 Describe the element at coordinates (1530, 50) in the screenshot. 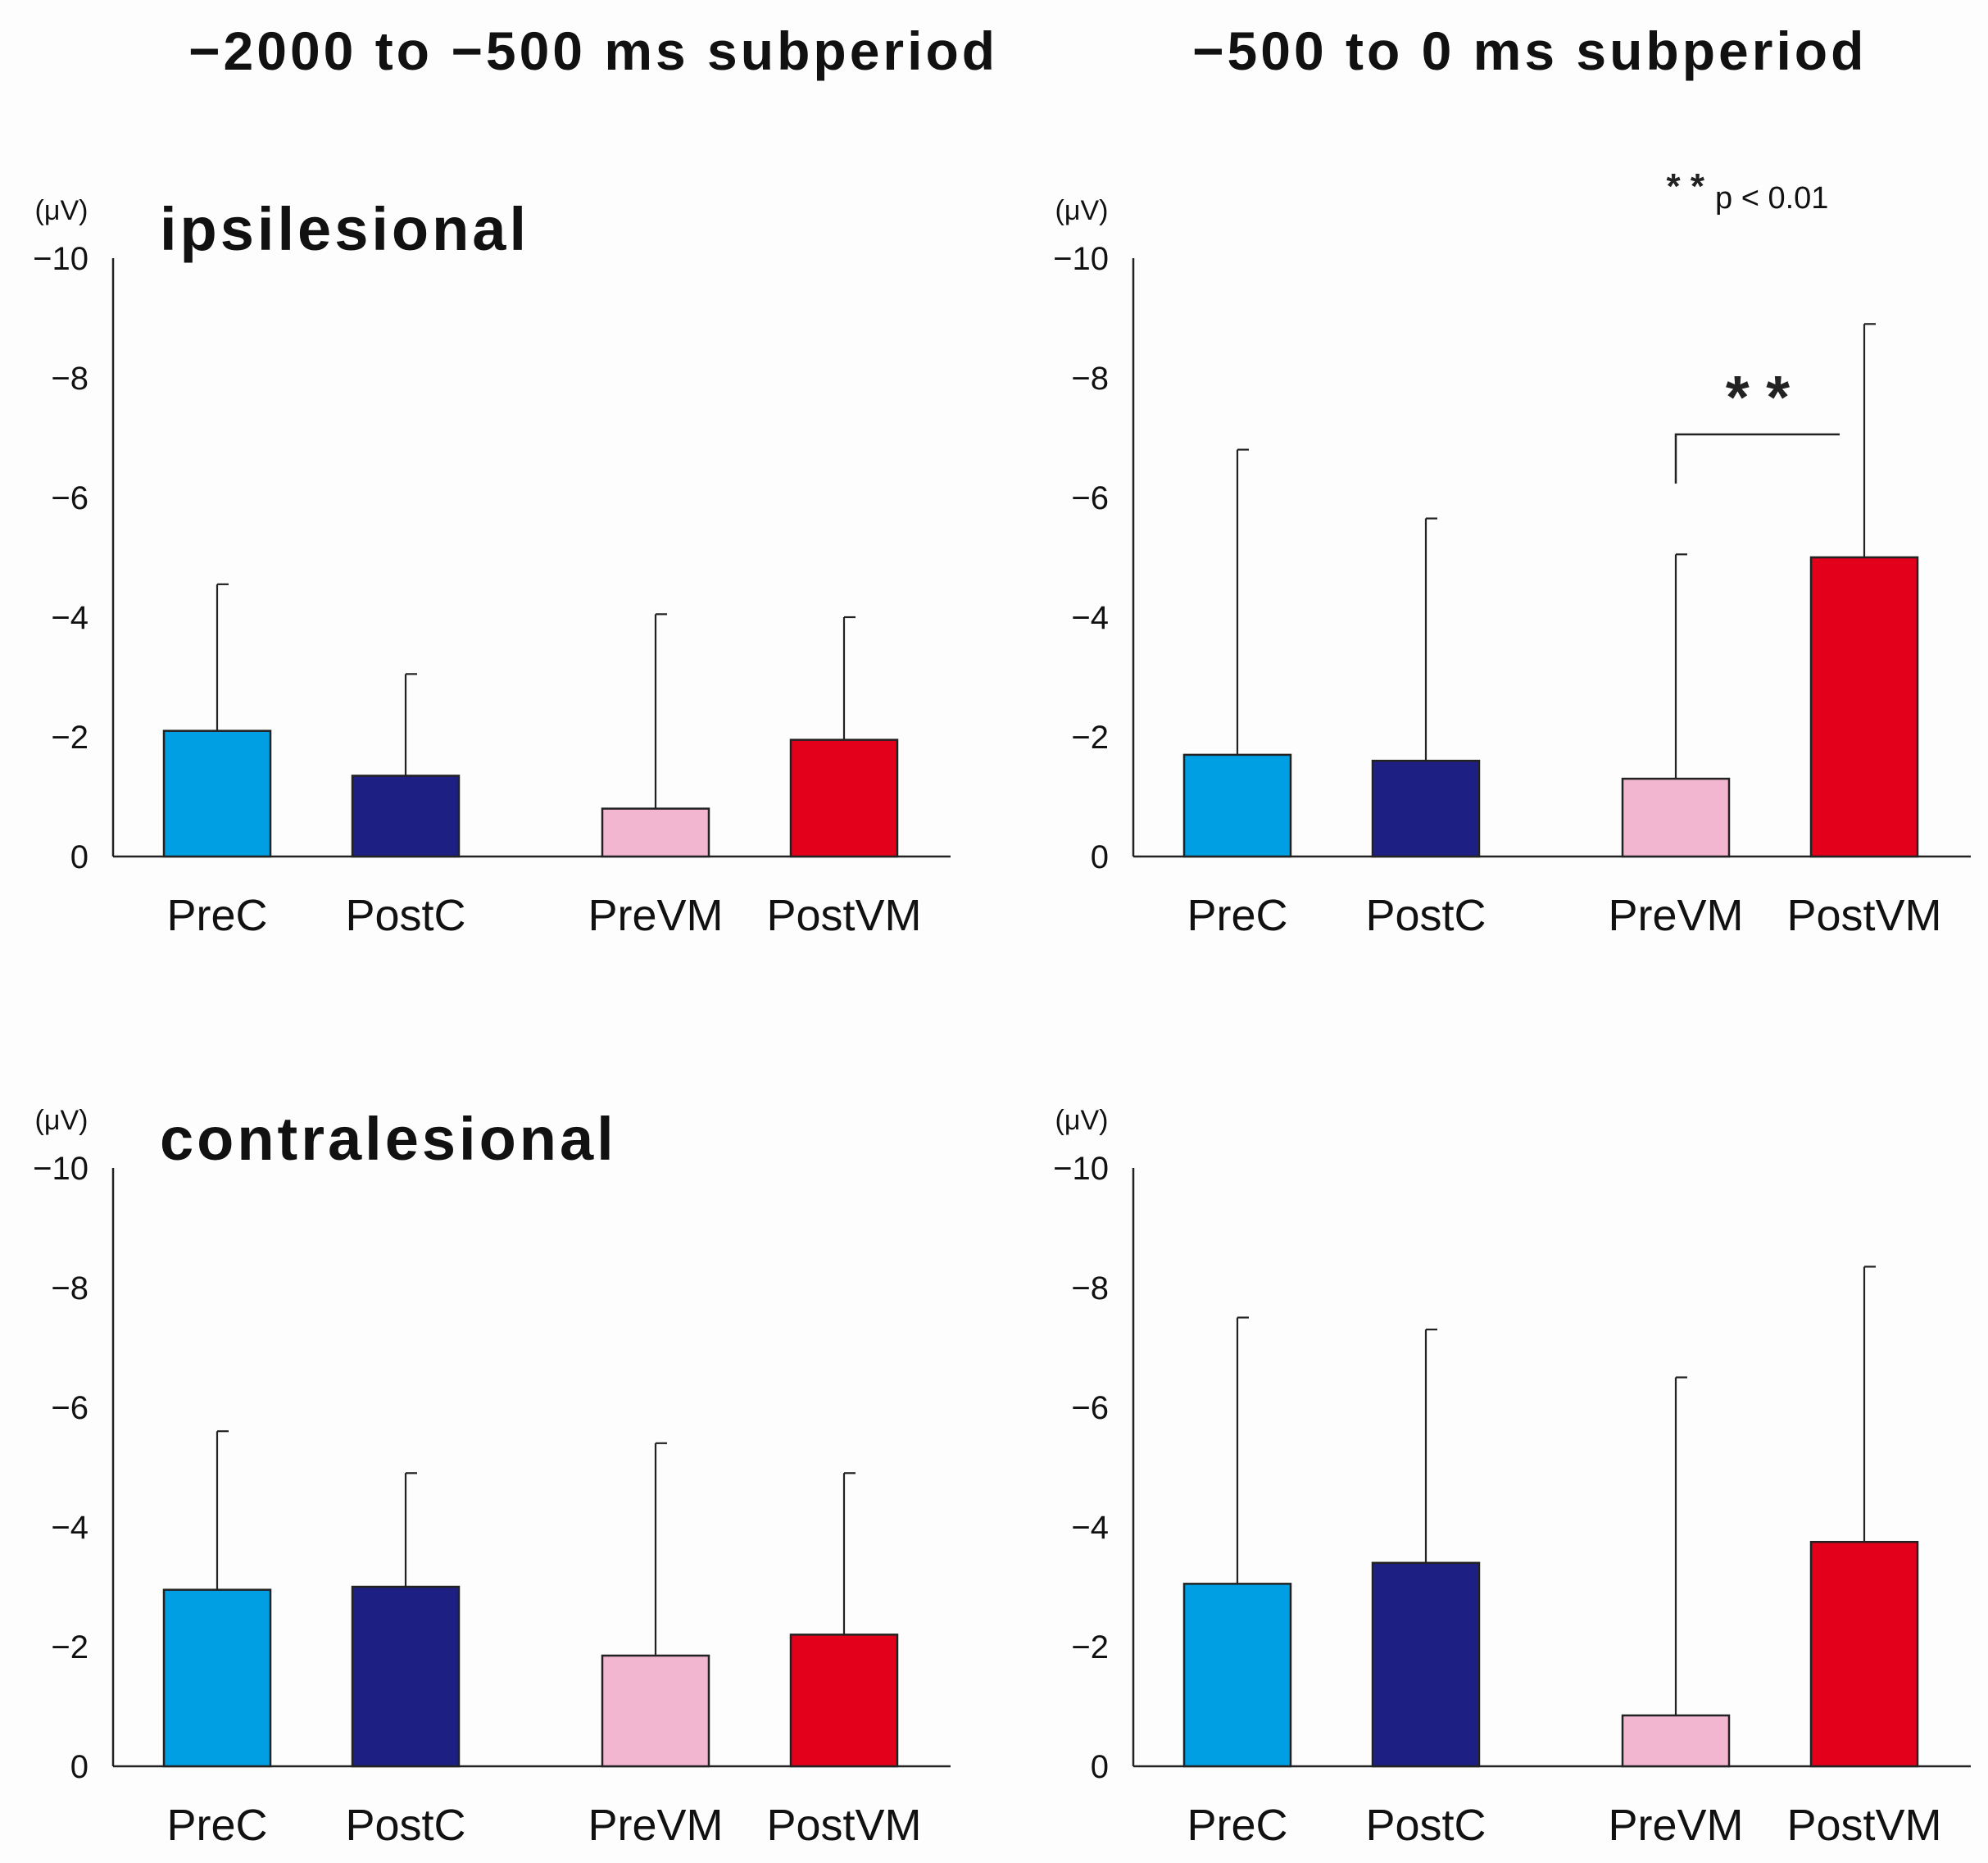

I see `column-title-right: −500 to 0 ms subperiod` at that location.